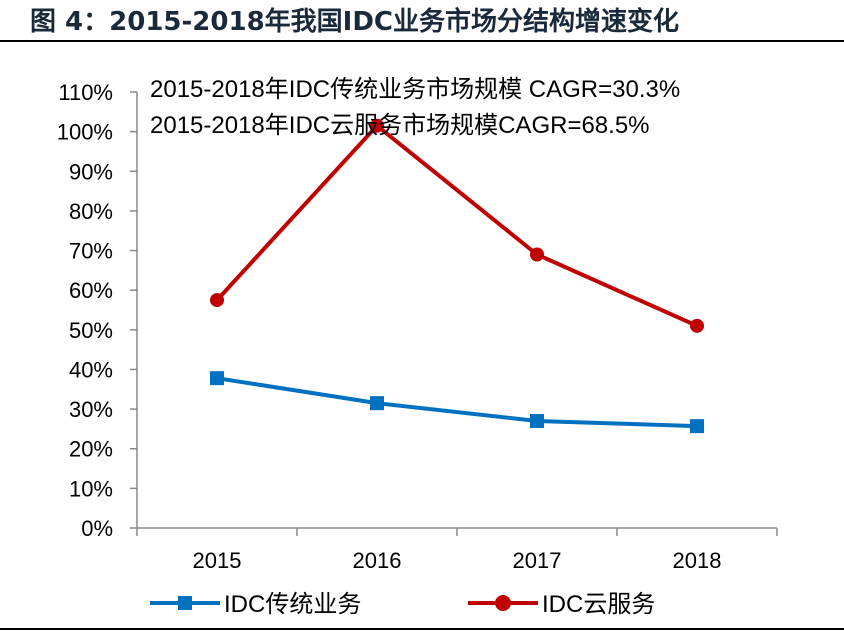 The height and width of the screenshot is (632, 844). I want to click on chart-title: 图 4：2015-2018年我国IDC业务市场分结构增速变化, so click(422, 21).